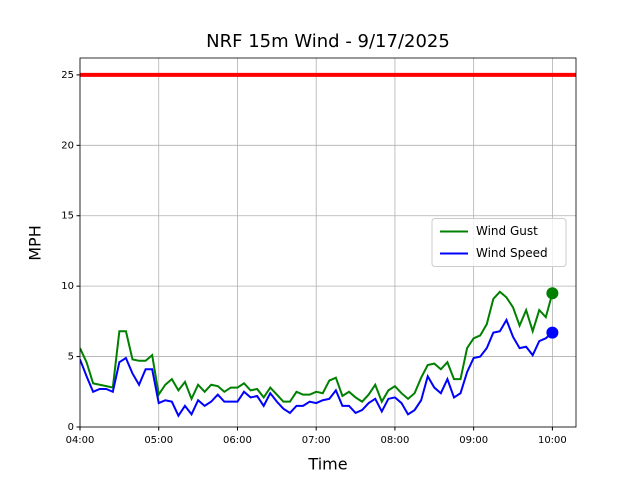 The width and height of the screenshot is (640, 480). What do you see at coordinates (316, 440) in the screenshot?
I see `x-tick-label: 07:00` at bounding box center [316, 440].